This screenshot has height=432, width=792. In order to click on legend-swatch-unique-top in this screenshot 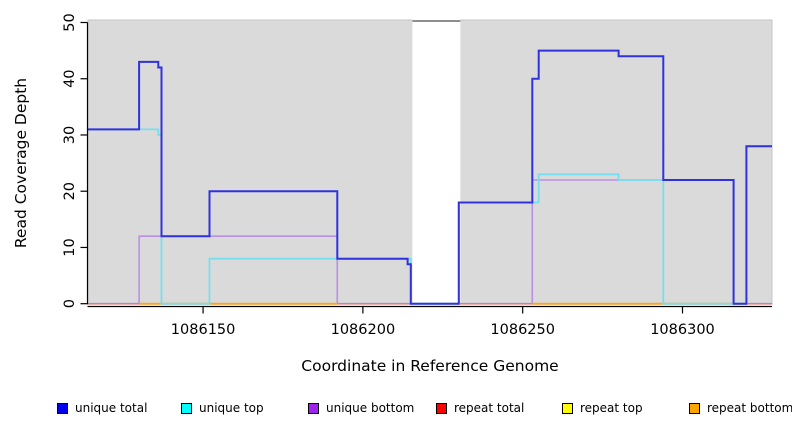, I will do `click(186, 408)`.